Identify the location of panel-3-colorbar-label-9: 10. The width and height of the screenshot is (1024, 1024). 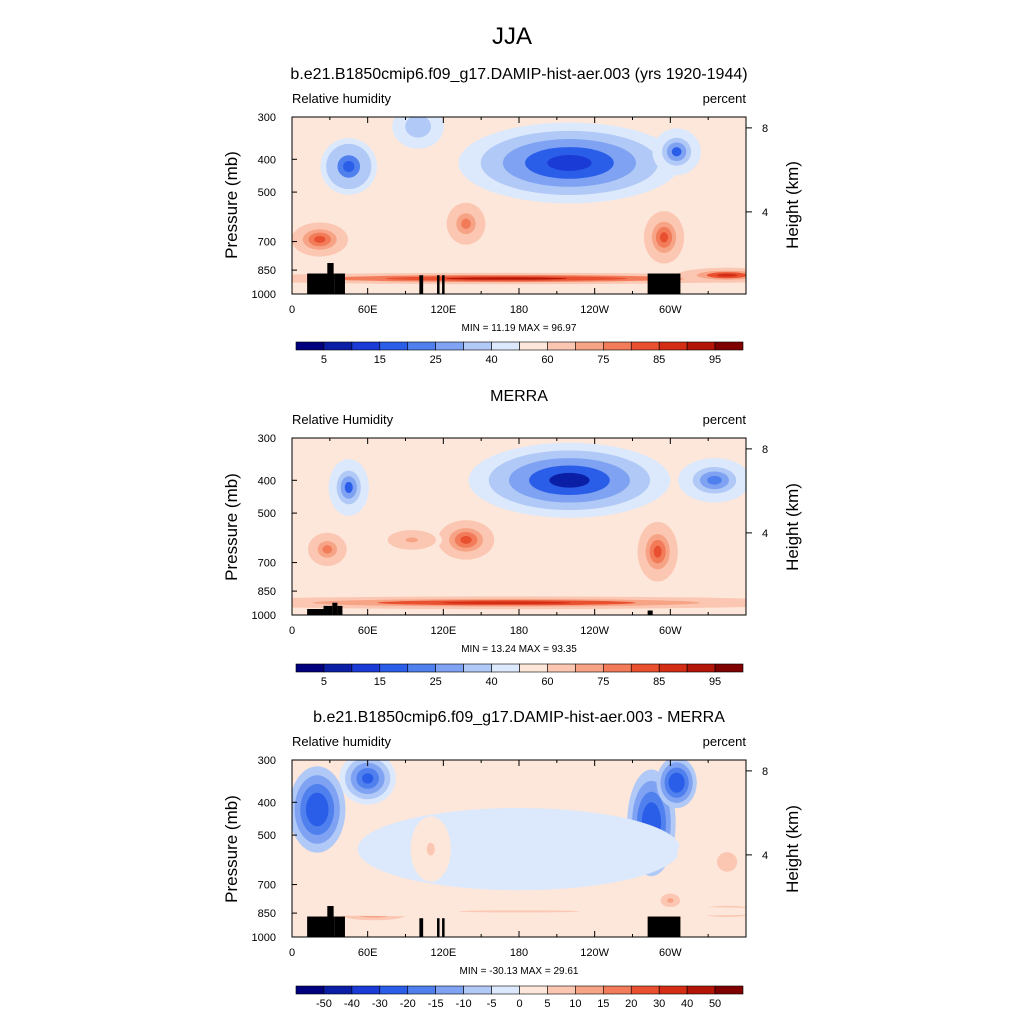
(575, 1004).